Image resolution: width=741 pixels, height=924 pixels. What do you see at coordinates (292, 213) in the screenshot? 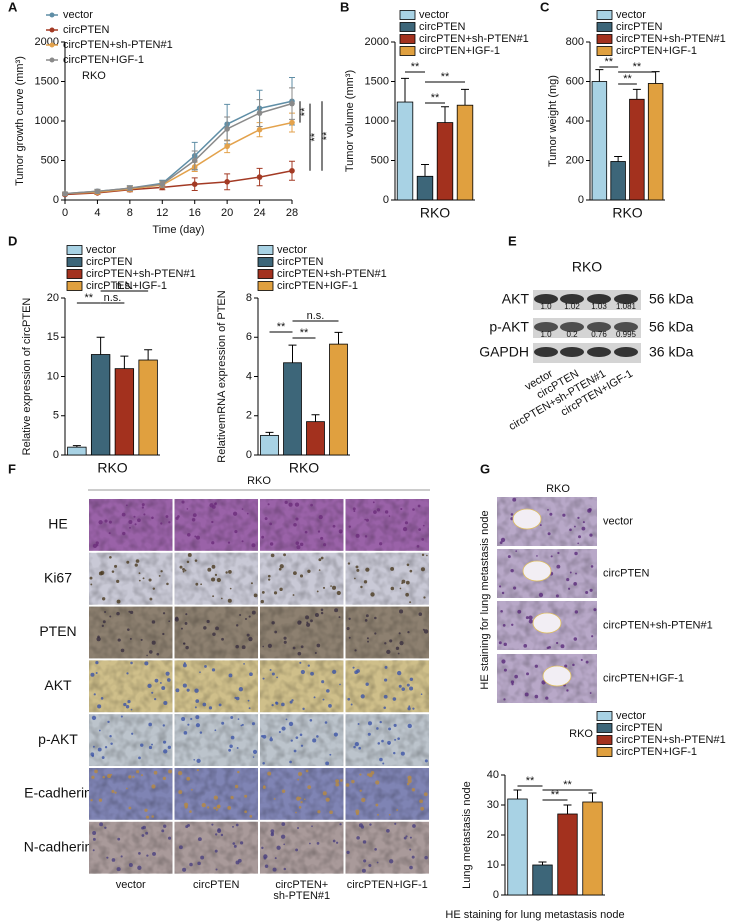
I see `x-tick-label: 28` at bounding box center [292, 213].